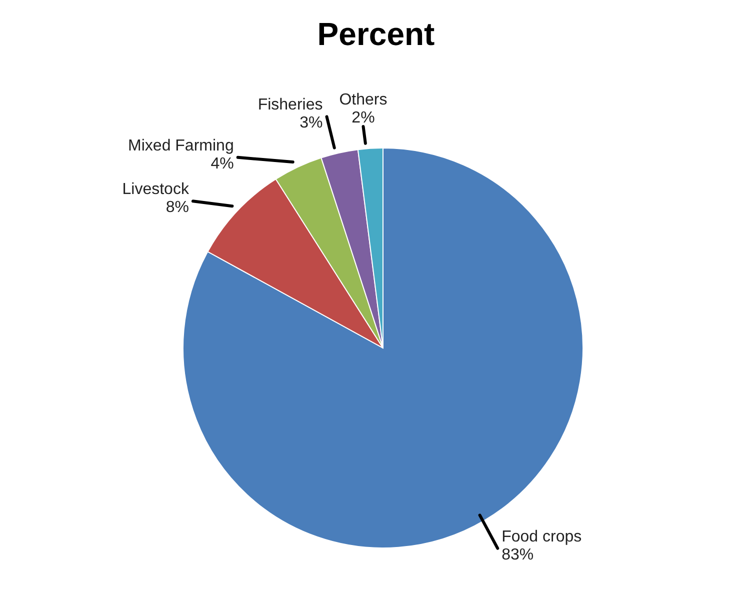  I want to click on data-label: 4%, so click(222, 163).